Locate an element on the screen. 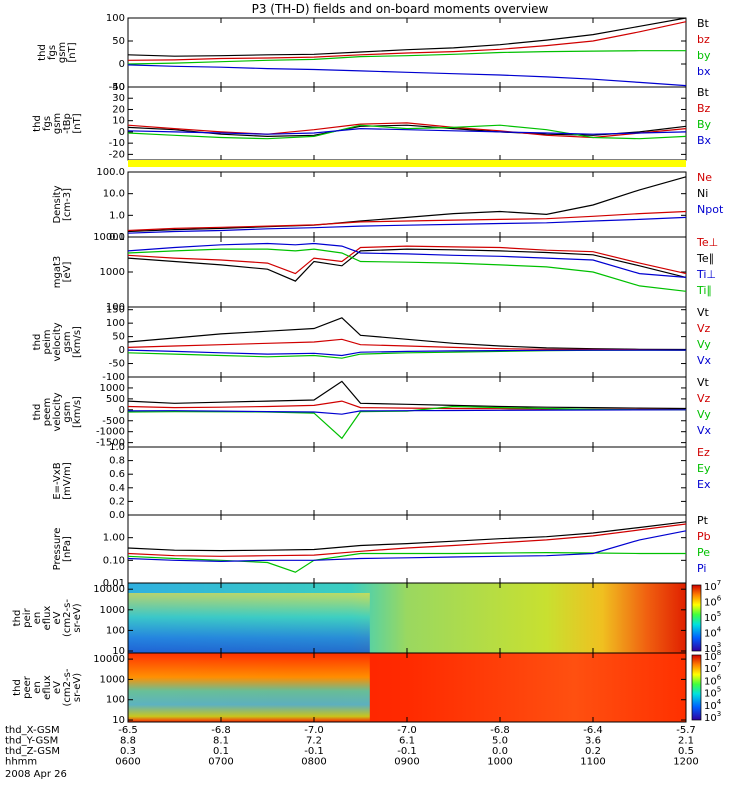 The image size is (750, 800). x-row-value: 0.5 is located at coordinates (686, 751).